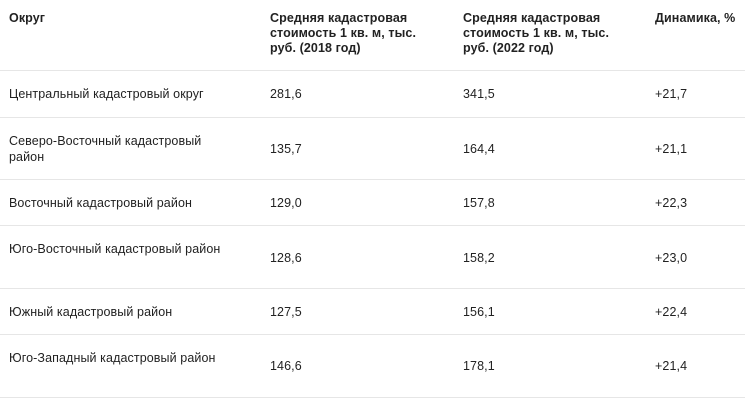 This screenshot has height=408, width=745. What do you see at coordinates (115, 249) in the screenshot?
I see `district-name: Юго-Восточный кадастровый район` at bounding box center [115, 249].